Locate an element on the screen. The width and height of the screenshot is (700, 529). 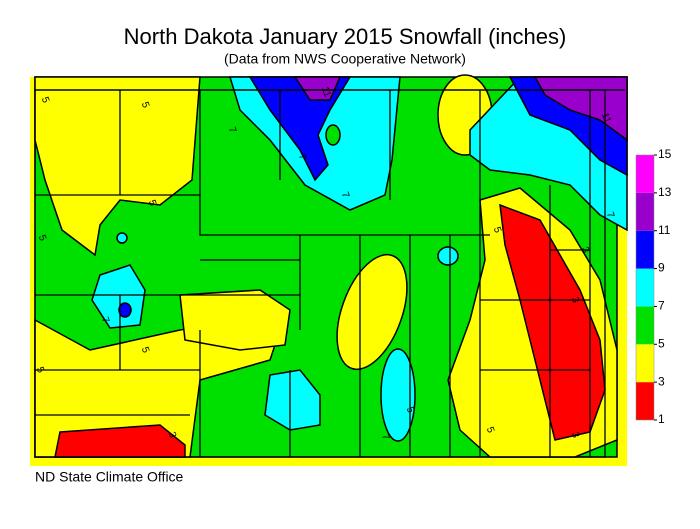
legend-frame is located at coordinates (645, 287).